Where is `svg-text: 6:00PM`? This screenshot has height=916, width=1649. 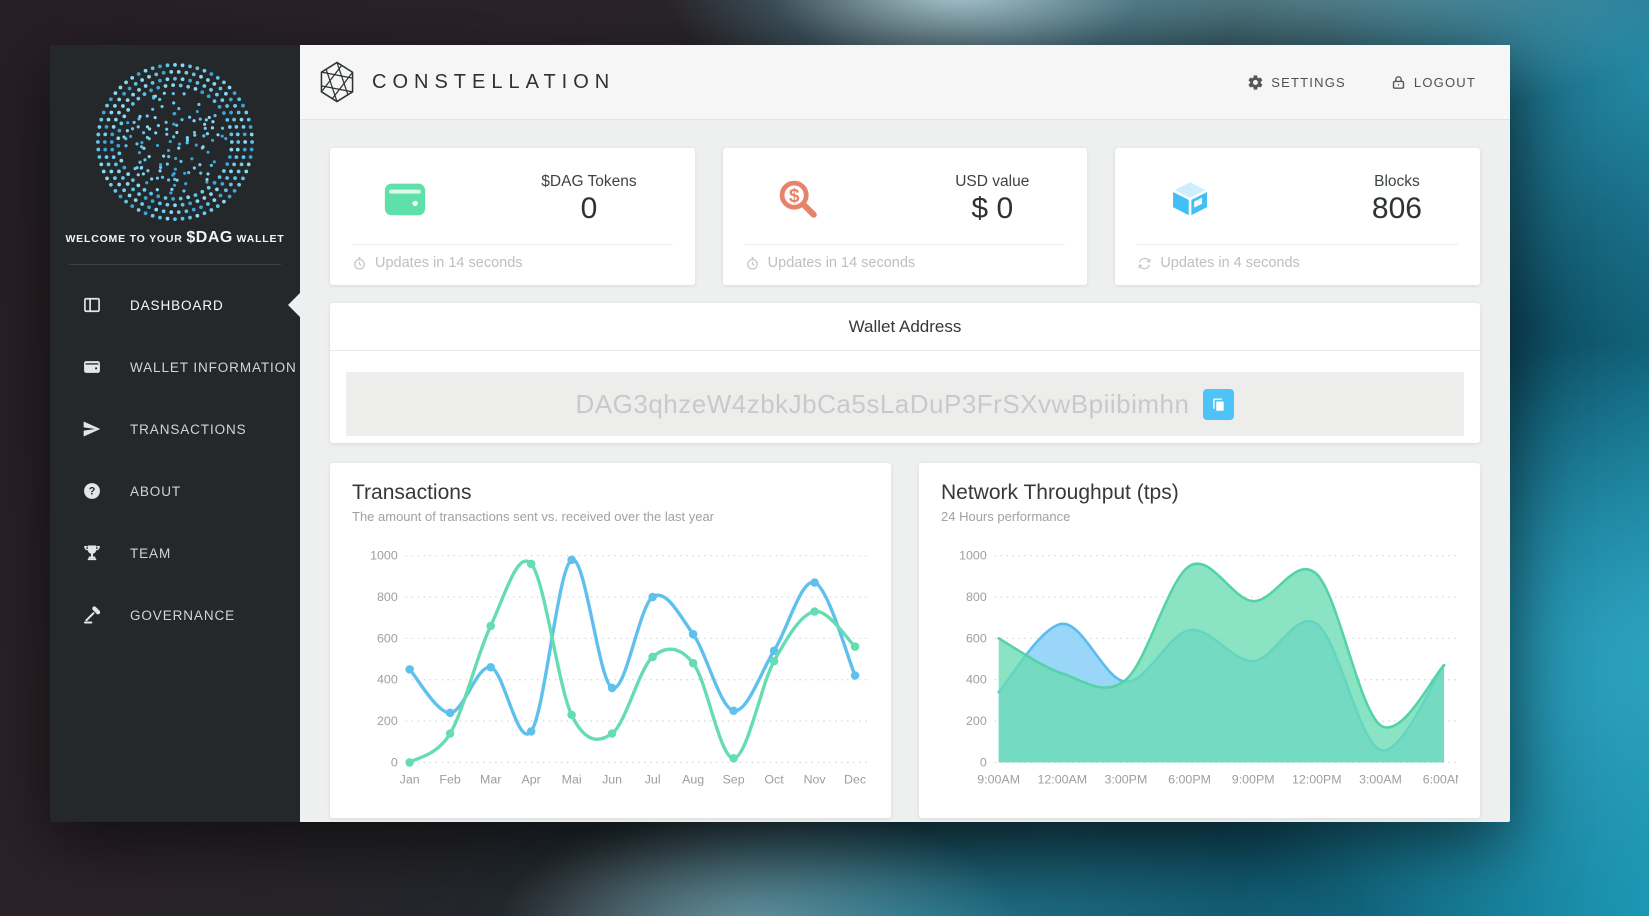 svg-text: 6:00PM is located at coordinates (1189, 779).